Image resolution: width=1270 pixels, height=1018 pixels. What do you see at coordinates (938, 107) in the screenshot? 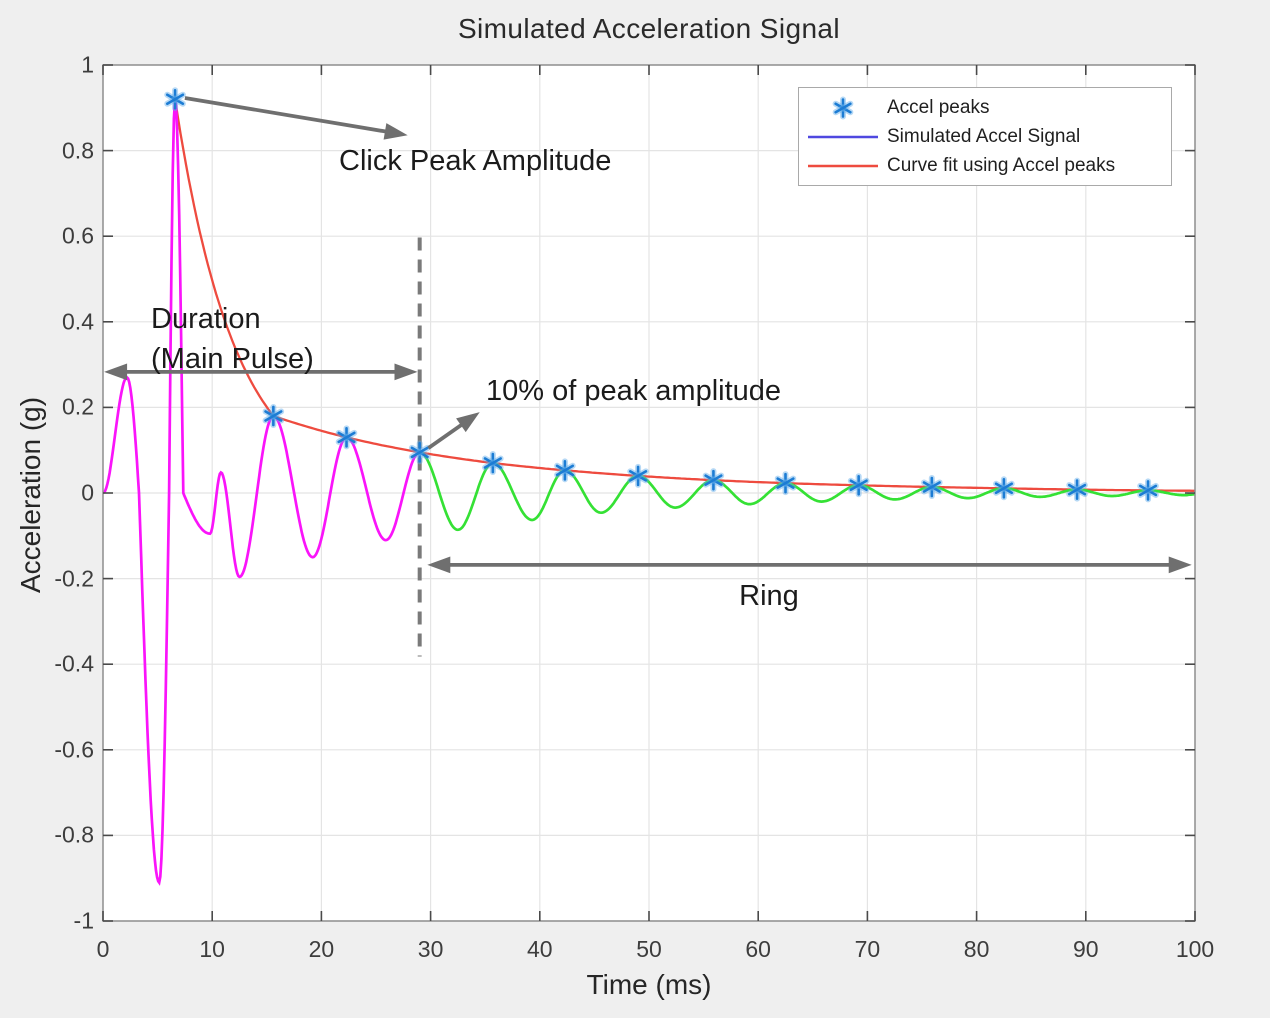
I see `legend-item-label: Accel peaks` at bounding box center [938, 107].